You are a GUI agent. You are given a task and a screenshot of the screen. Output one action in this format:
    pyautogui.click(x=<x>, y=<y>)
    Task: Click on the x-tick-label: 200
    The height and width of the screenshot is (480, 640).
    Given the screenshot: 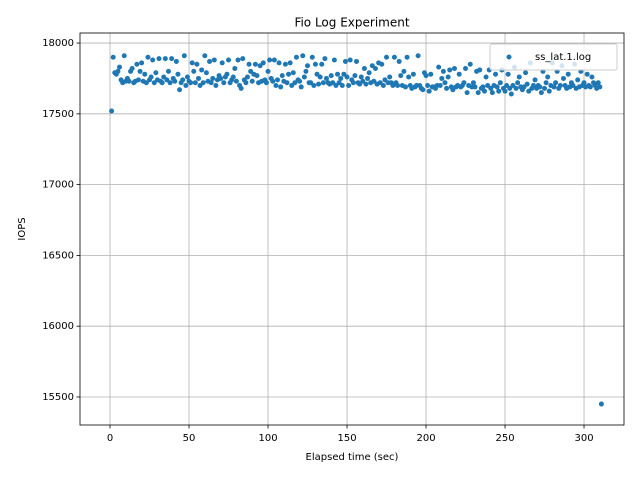 What is the action you would take?
    pyautogui.click(x=425, y=438)
    